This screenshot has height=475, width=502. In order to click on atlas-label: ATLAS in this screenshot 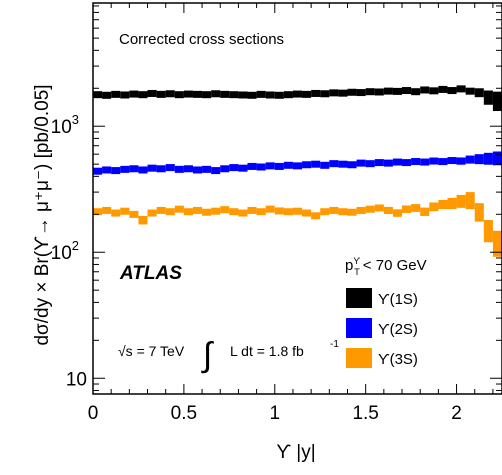, I will do `click(150, 273)`.